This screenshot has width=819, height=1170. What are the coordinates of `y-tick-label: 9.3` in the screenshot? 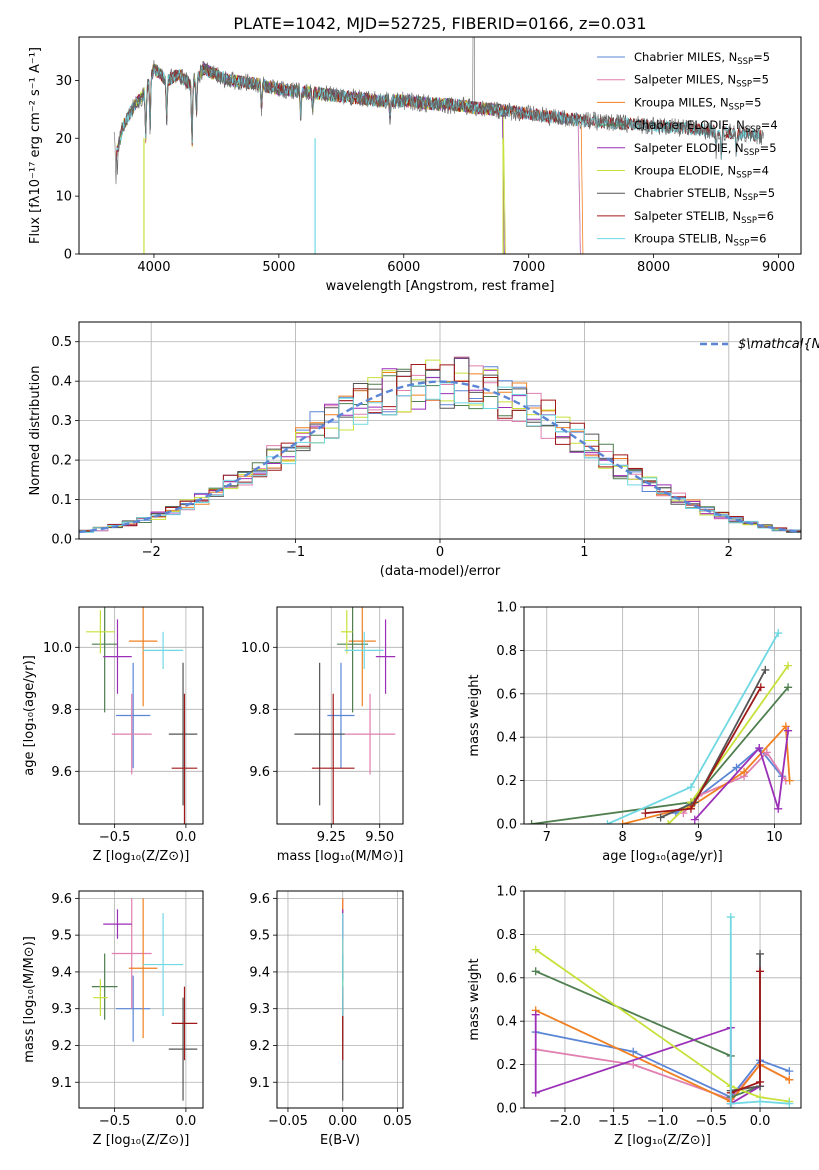 It's located at (61, 1009).